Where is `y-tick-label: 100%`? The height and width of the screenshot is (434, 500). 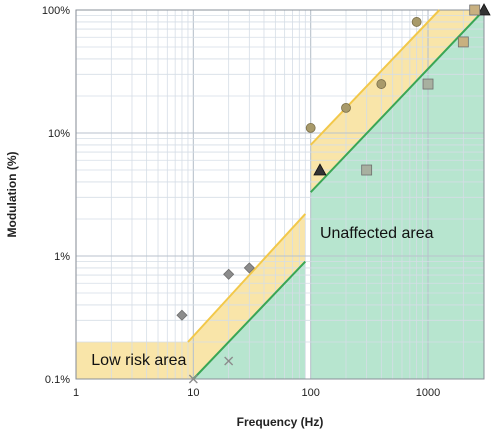 y-tick-label: 100% is located at coordinates (56, 11).